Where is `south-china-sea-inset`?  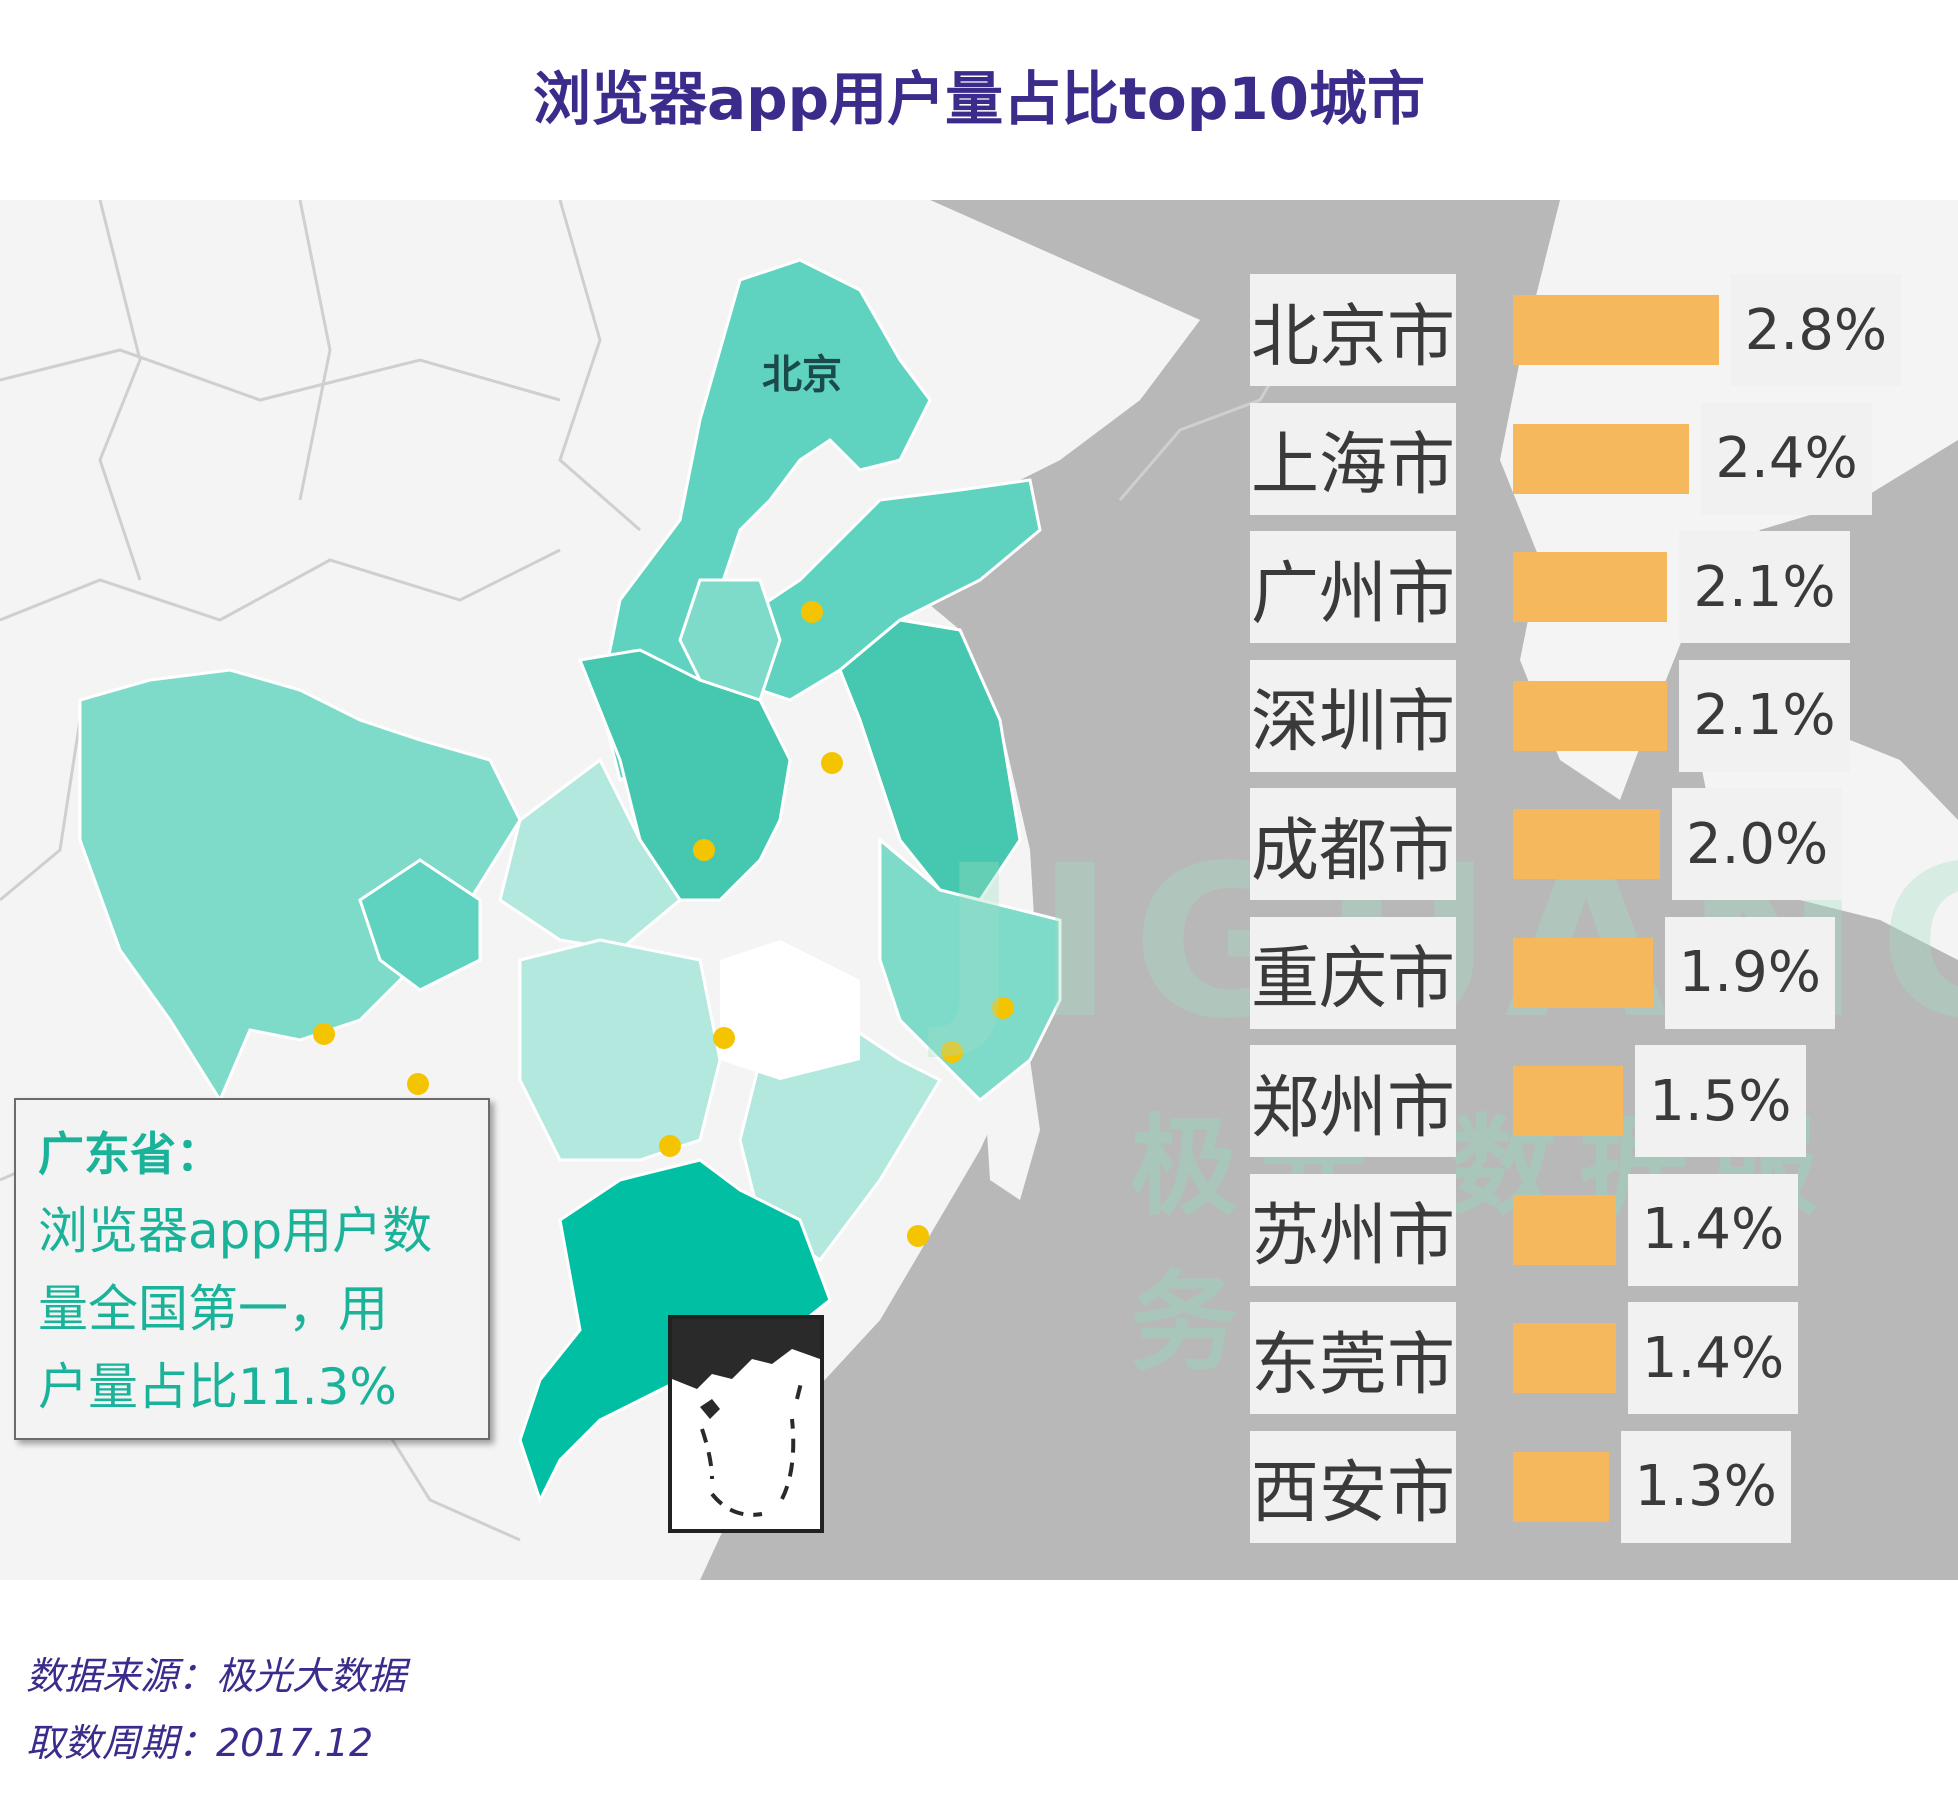 south-china-sea-inset is located at coordinates (746, 1424).